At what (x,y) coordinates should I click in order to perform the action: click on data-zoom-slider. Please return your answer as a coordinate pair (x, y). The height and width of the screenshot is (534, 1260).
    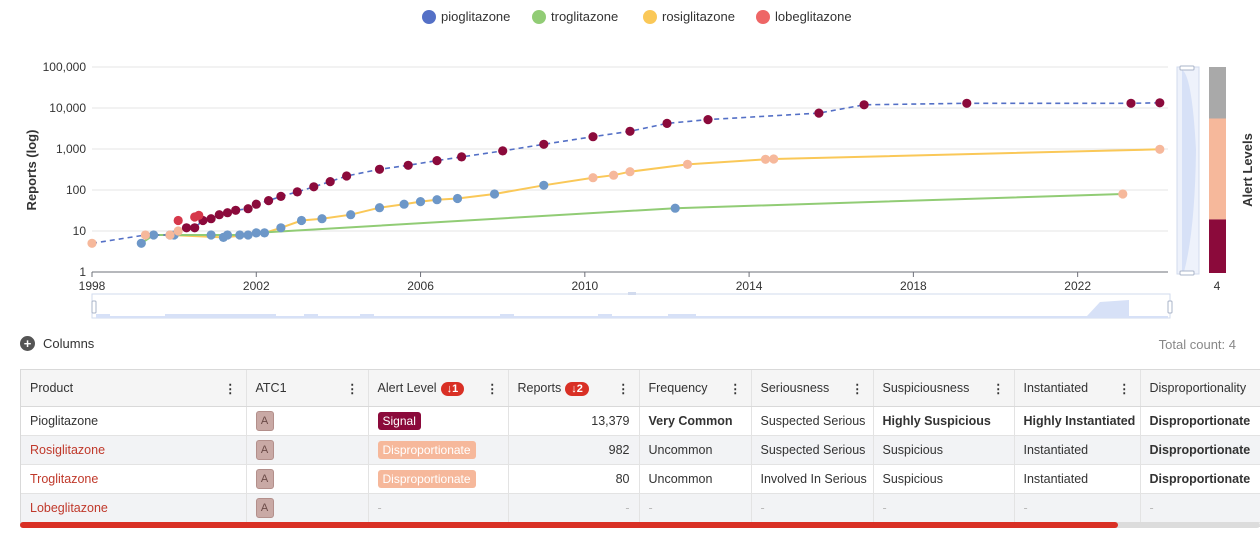
    Looking at the image, I should click on (632, 305).